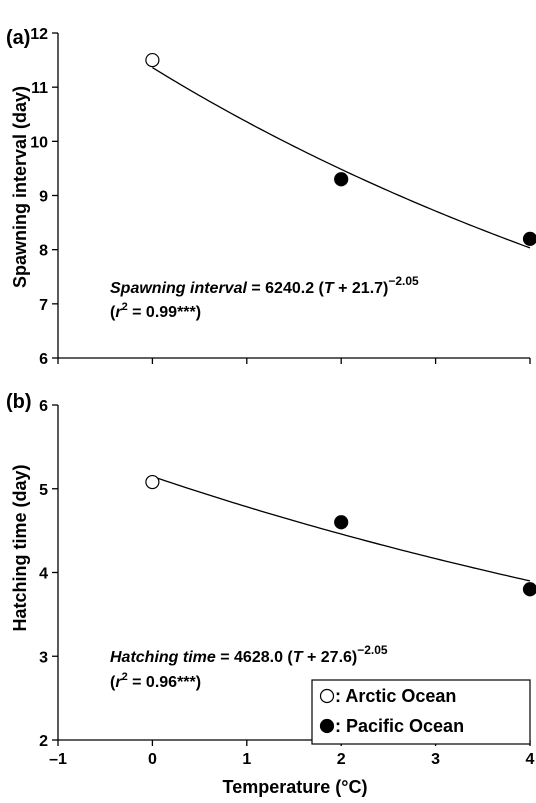 The height and width of the screenshot is (803, 536). I want to click on x-tick-label: 0, so click(152, 759).